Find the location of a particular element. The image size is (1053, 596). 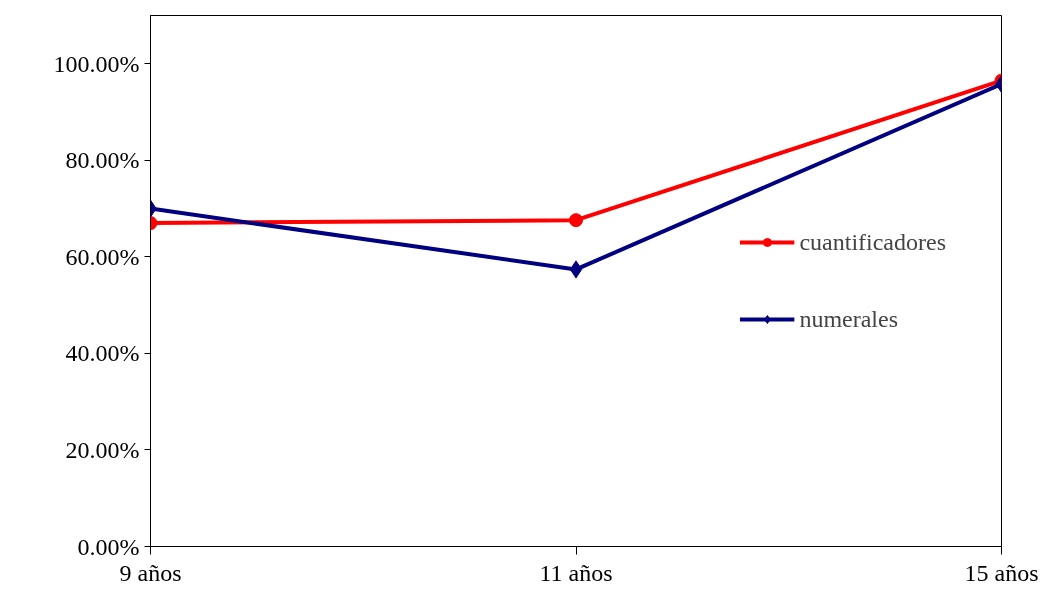

y-tick-label: 80.00% is located at coordinates (102, 160).